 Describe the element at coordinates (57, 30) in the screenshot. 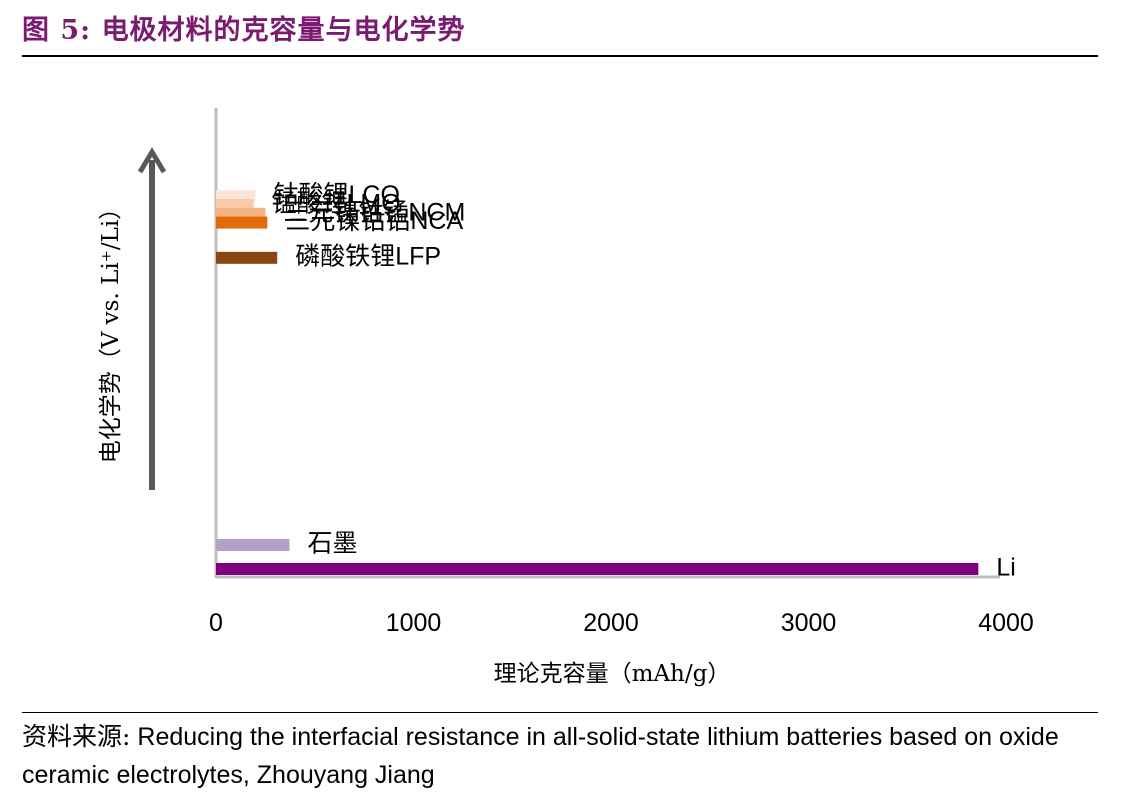

I see `figure-number: 图 5:` at that location.